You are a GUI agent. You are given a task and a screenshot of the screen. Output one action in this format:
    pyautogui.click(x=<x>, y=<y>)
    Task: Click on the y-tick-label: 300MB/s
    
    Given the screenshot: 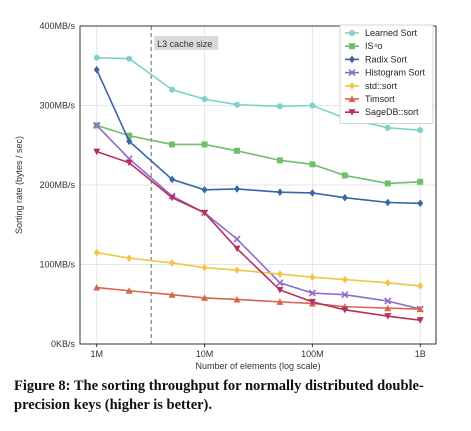 What is the action you would take?
    pyautogui.click(x=57, y=106)
    